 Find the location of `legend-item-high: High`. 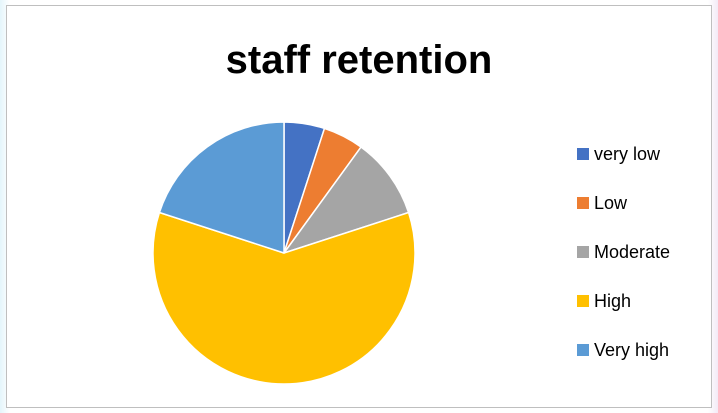

legend-item-high: High is located at coordinates (623, 301).